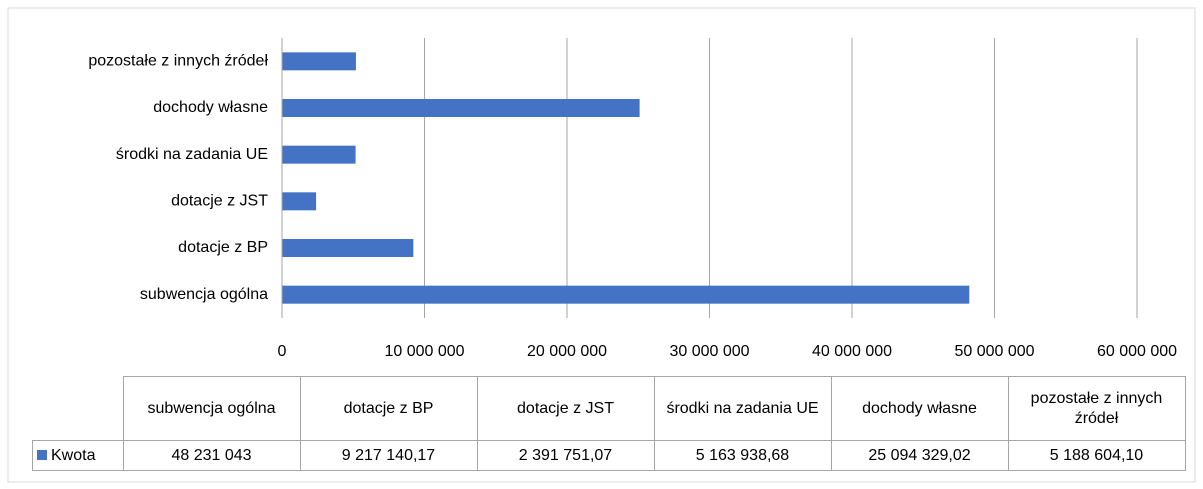  I want to click on y-tick-label: dotacje z BP, so click(223, 247).